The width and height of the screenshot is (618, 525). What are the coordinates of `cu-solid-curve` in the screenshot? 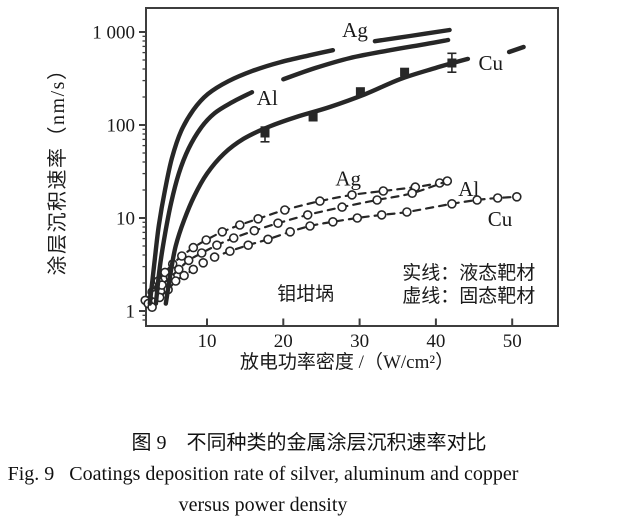 It's located at (516, 49).